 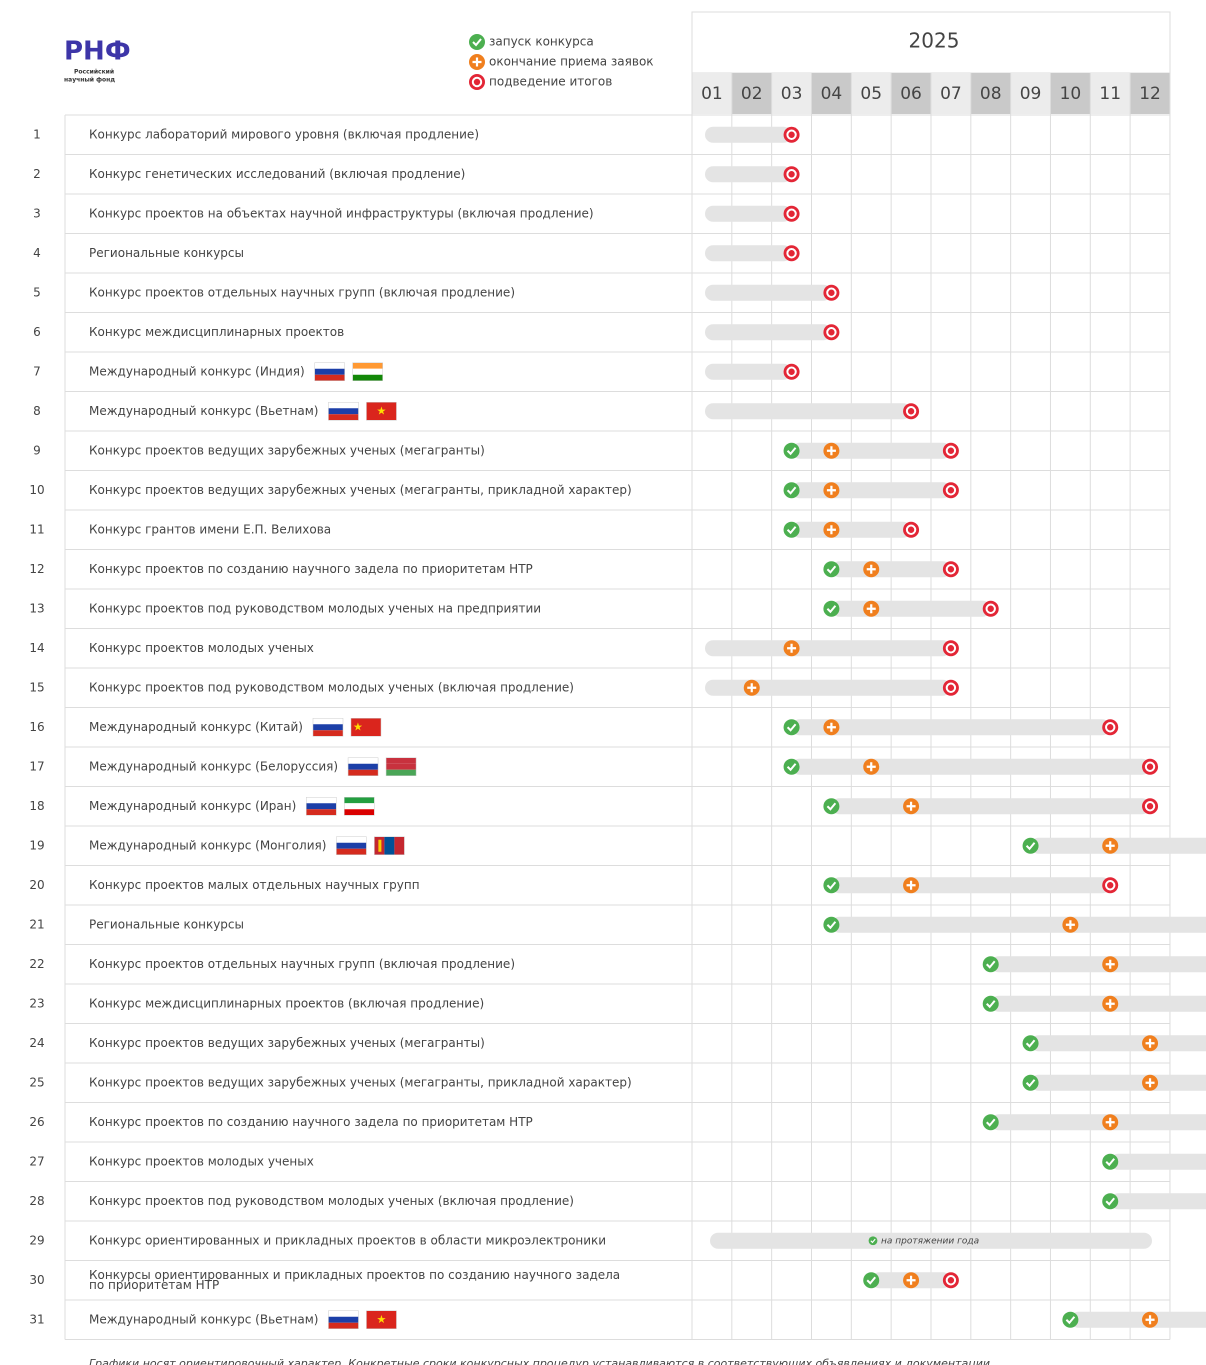 What do you see at coordinates (36, 687) in the screenshot?
I see `row-number: 15` at bounding box center [36, 687].